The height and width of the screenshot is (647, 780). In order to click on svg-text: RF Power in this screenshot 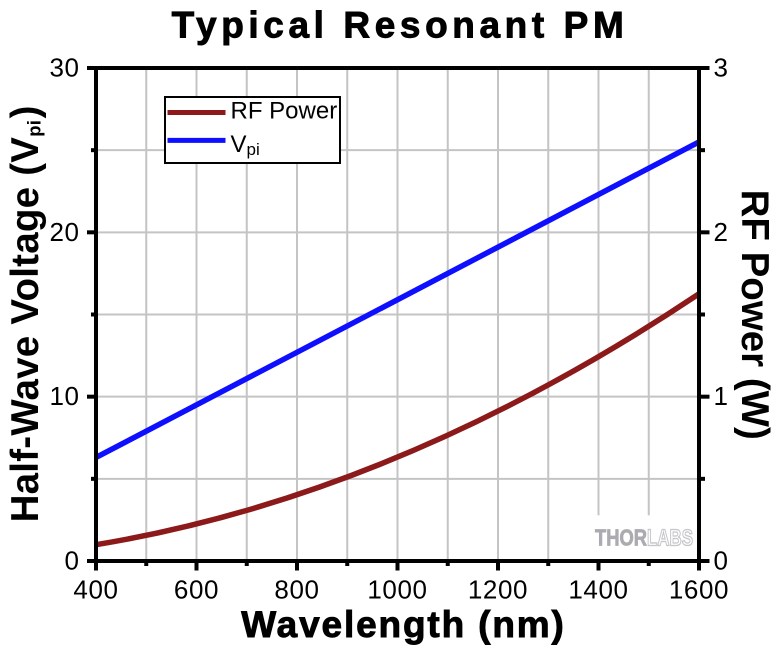, I will do `click(284, 110)`.